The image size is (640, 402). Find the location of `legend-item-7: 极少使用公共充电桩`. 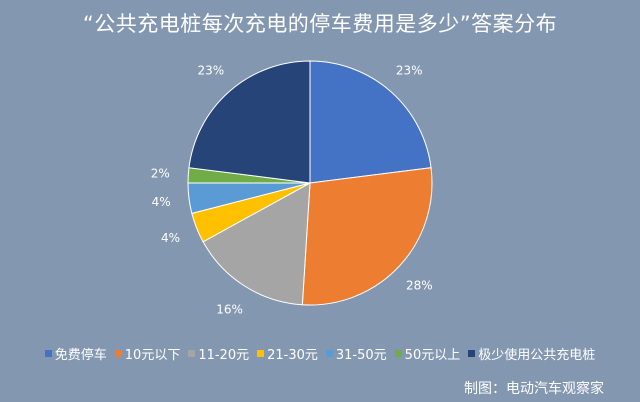

legend-item-7: 极少使用公共充电桩 is located at coordinates (531, 353).